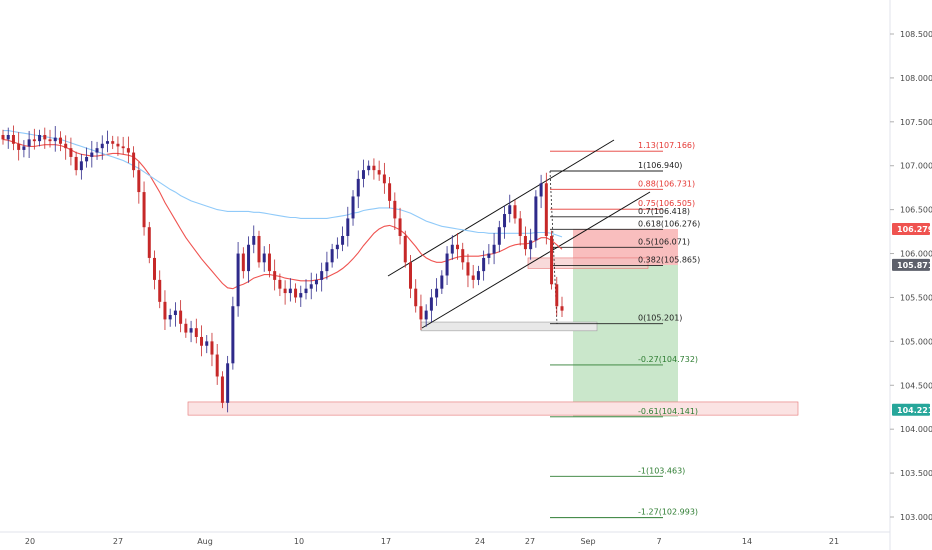 The image size is (932, 550). Describe the element at coordinates (664, 241) in the screenshot. I see `fib-label: 0.5(106.071)` at that location.